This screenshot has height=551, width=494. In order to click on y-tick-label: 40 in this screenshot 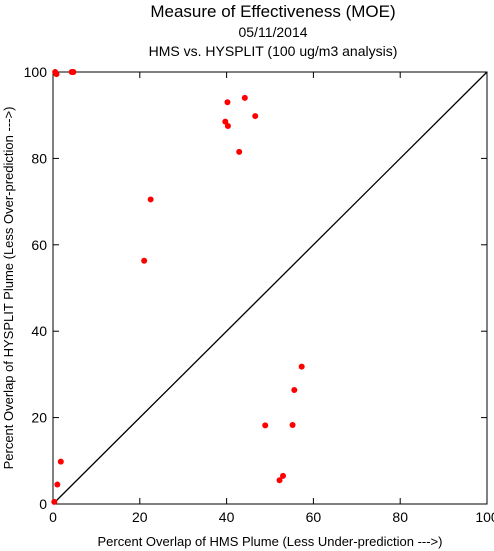, I will do `click(39, 331)`.